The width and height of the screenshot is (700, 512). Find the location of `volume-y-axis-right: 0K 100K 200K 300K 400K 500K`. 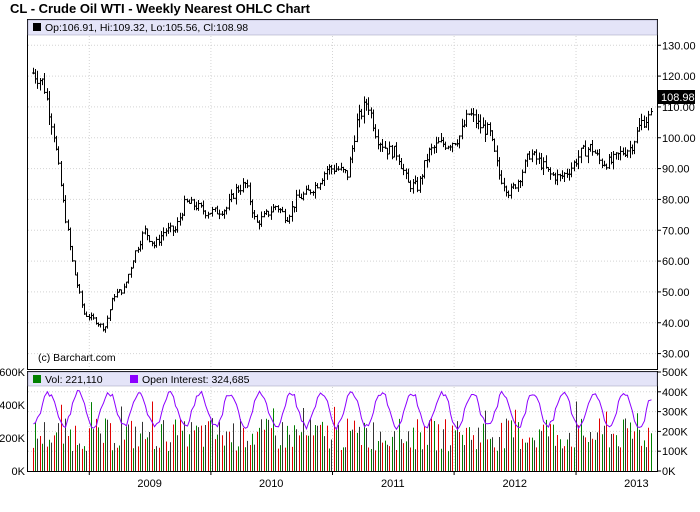

volume-y-axis-right: 0K 100K 200K 300K 400K 500K is located at coordinates (672, 422).